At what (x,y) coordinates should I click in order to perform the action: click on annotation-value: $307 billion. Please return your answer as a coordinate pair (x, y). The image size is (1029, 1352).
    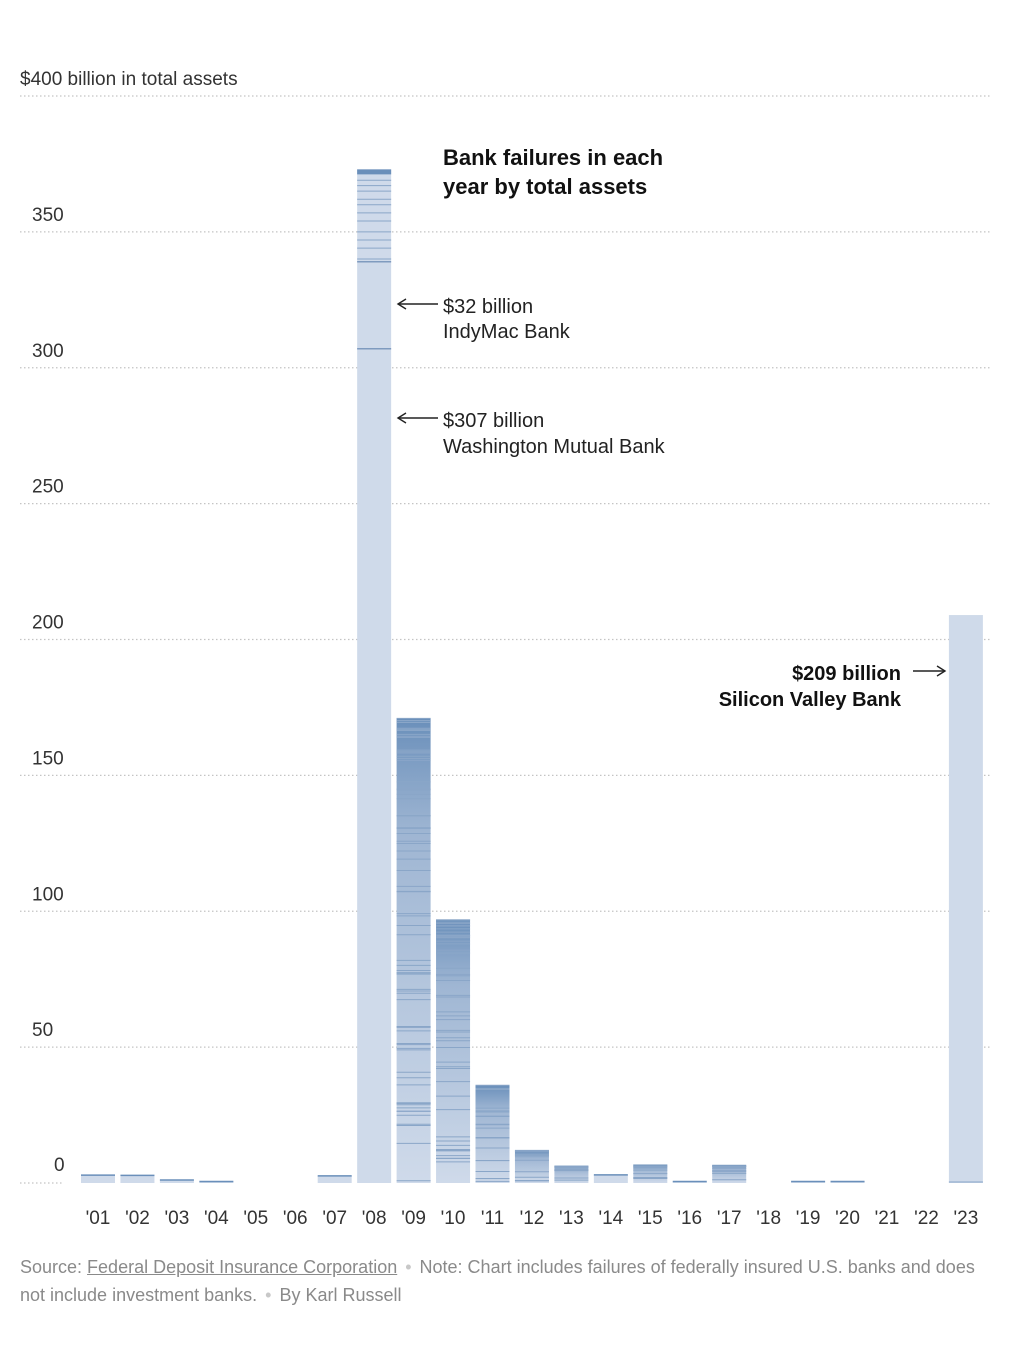
    Looking at the image, I should click on (493, 421).